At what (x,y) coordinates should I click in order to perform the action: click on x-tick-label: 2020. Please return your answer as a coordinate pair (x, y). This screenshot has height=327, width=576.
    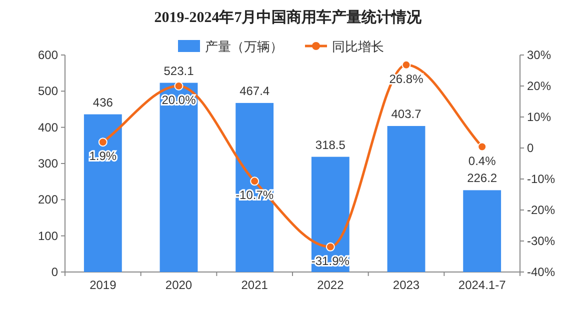
    Looking at the image, I should click on (178, 285).